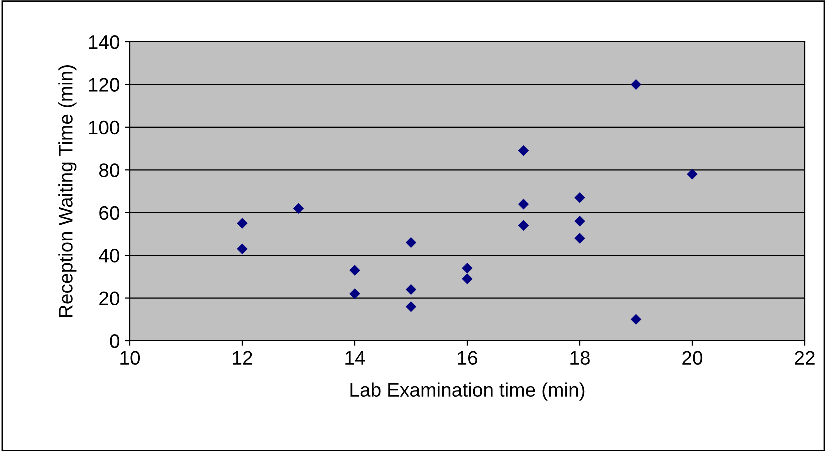 Image resolution: width=827 pixels, height=452 pixels. What do you see at coordinates (805, 358) in the screenshot?
I see `x-tick-label: 22` at bounding box center [805, 358].